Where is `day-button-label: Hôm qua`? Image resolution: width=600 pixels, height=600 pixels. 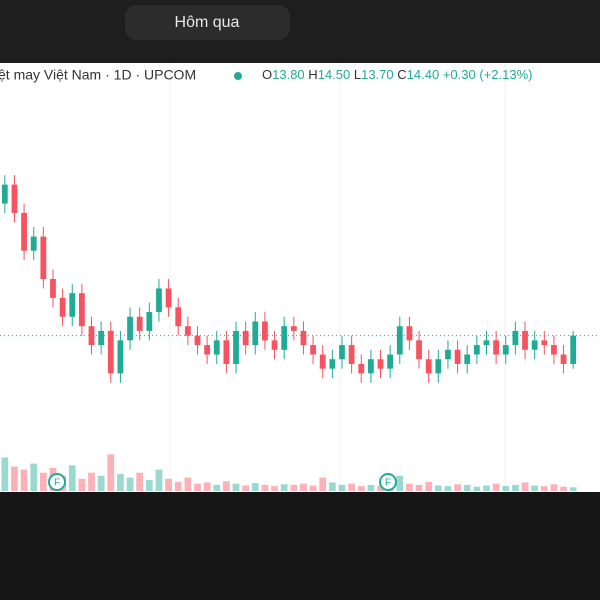
day-button-label: Hôm qua is located at coordinates (207, 22).